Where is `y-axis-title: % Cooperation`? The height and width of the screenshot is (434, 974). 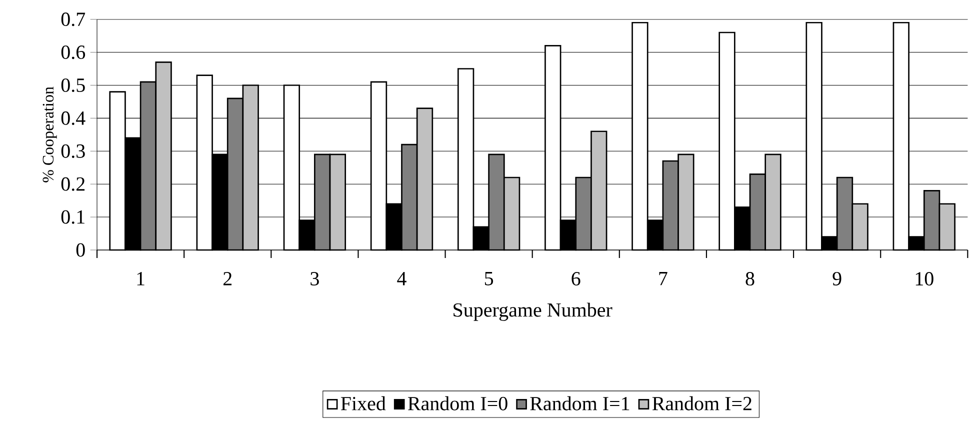 y-axis-title: % Cooperation is located at coordinates (49, 134).